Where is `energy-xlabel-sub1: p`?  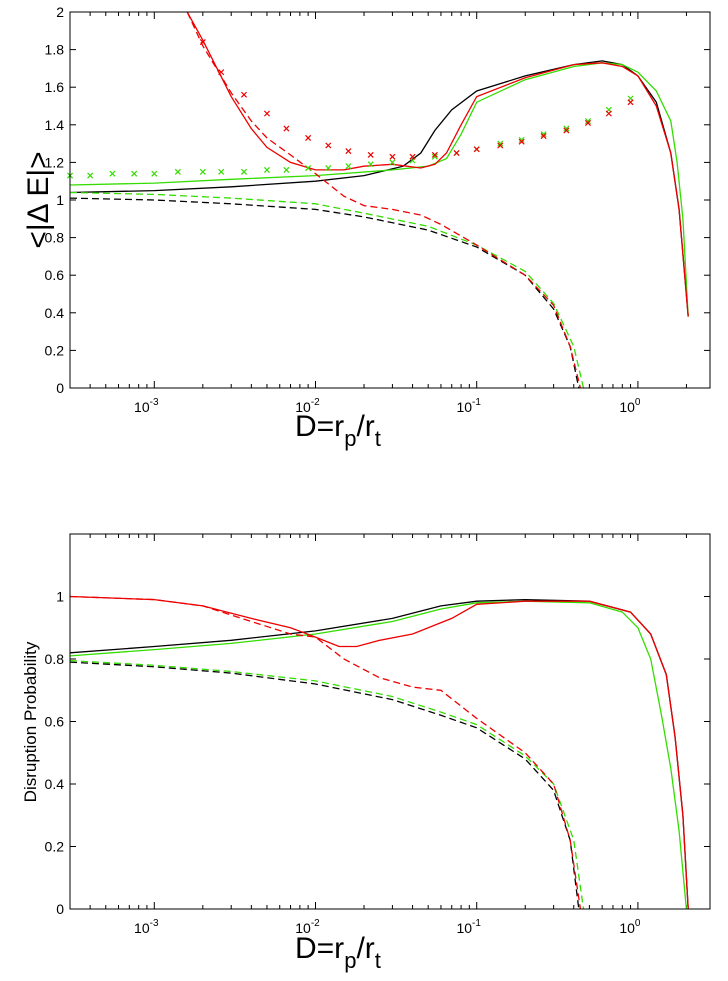 energy-xlabel-sub1: p is located at coordinates (350, 438).